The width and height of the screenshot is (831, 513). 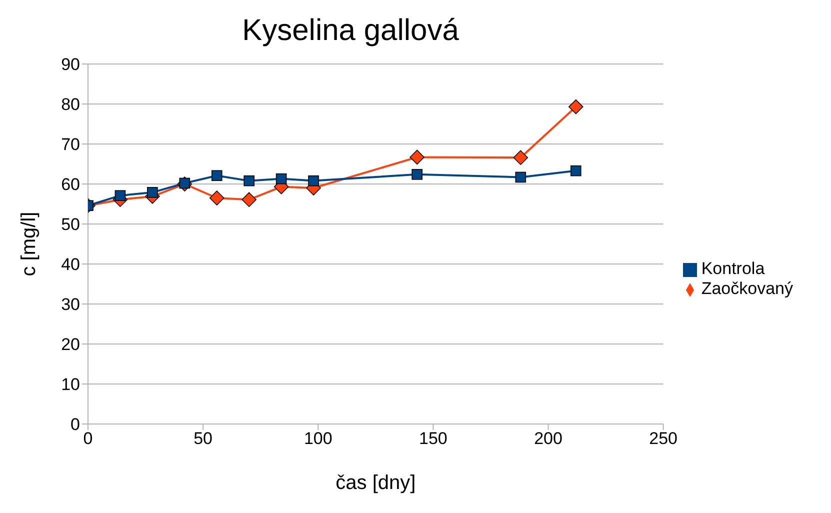 What do you see at coordinates (70, 104) in the screenshot?
I see `y-tick-label: 80` at bounding box center [70, 104].